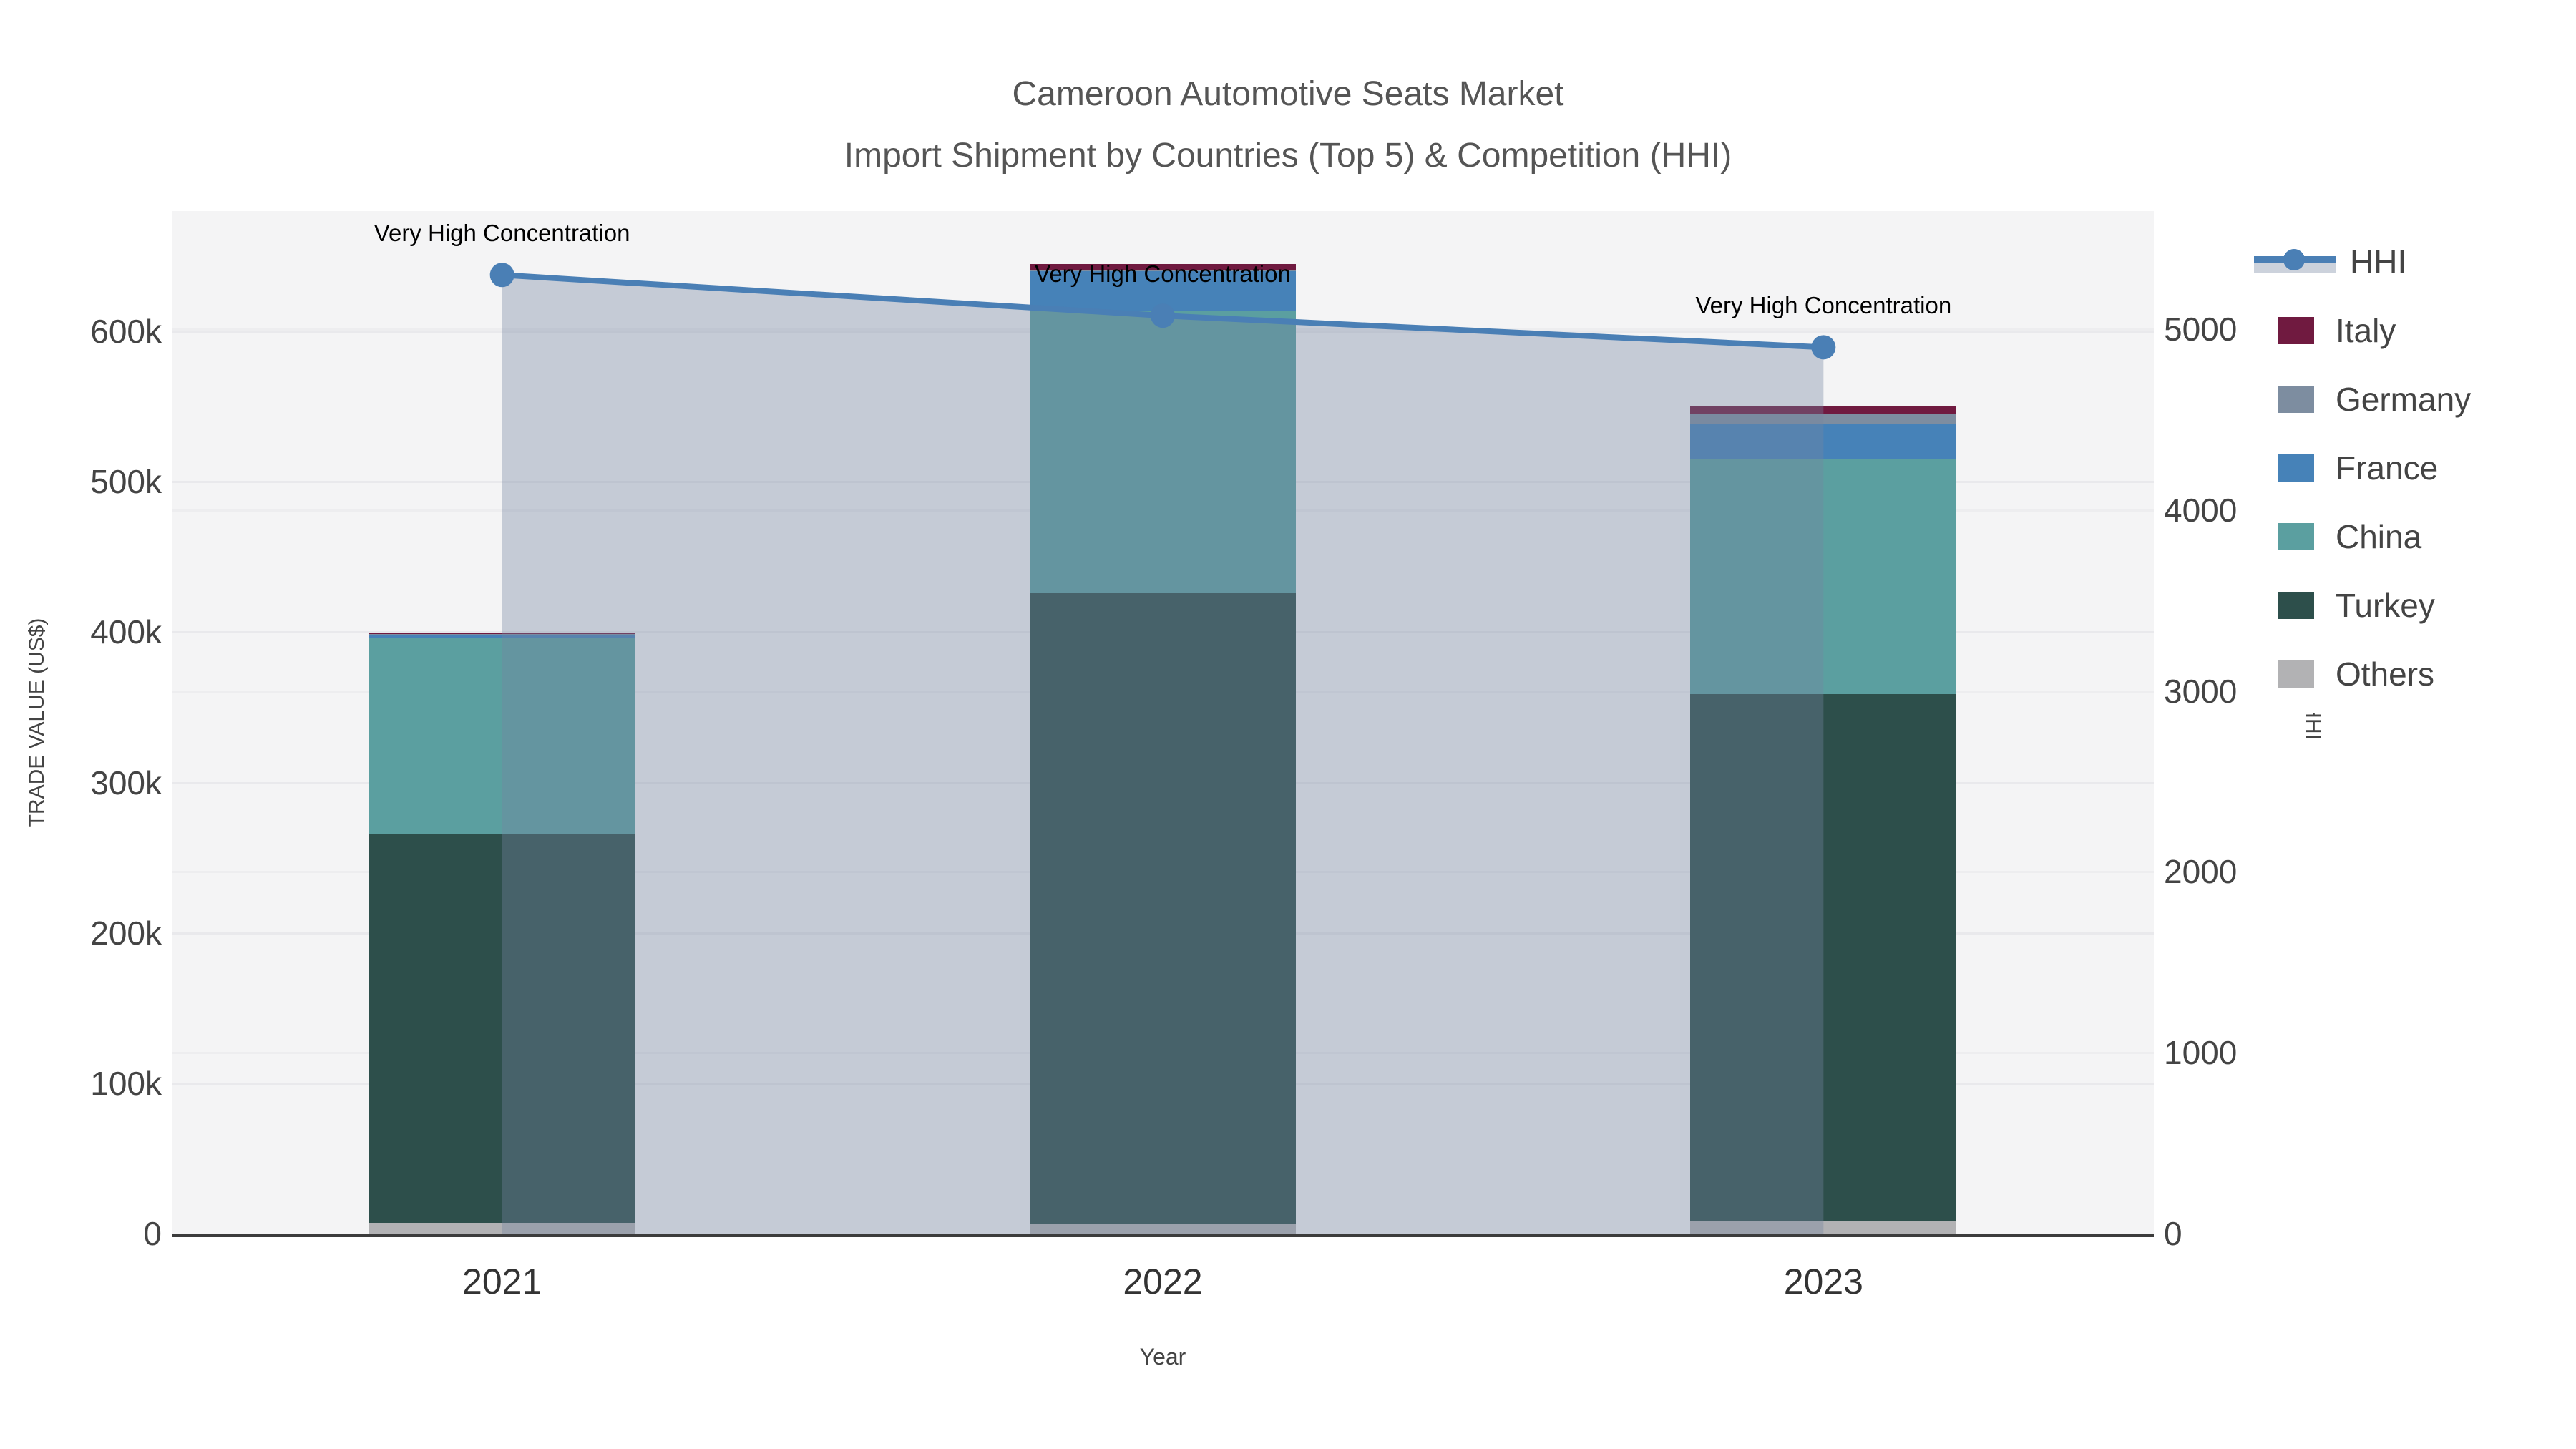  Describe the element at coordinates (1823, 442) in the screenshot. I see `bar-segment-france-2023` at that location.